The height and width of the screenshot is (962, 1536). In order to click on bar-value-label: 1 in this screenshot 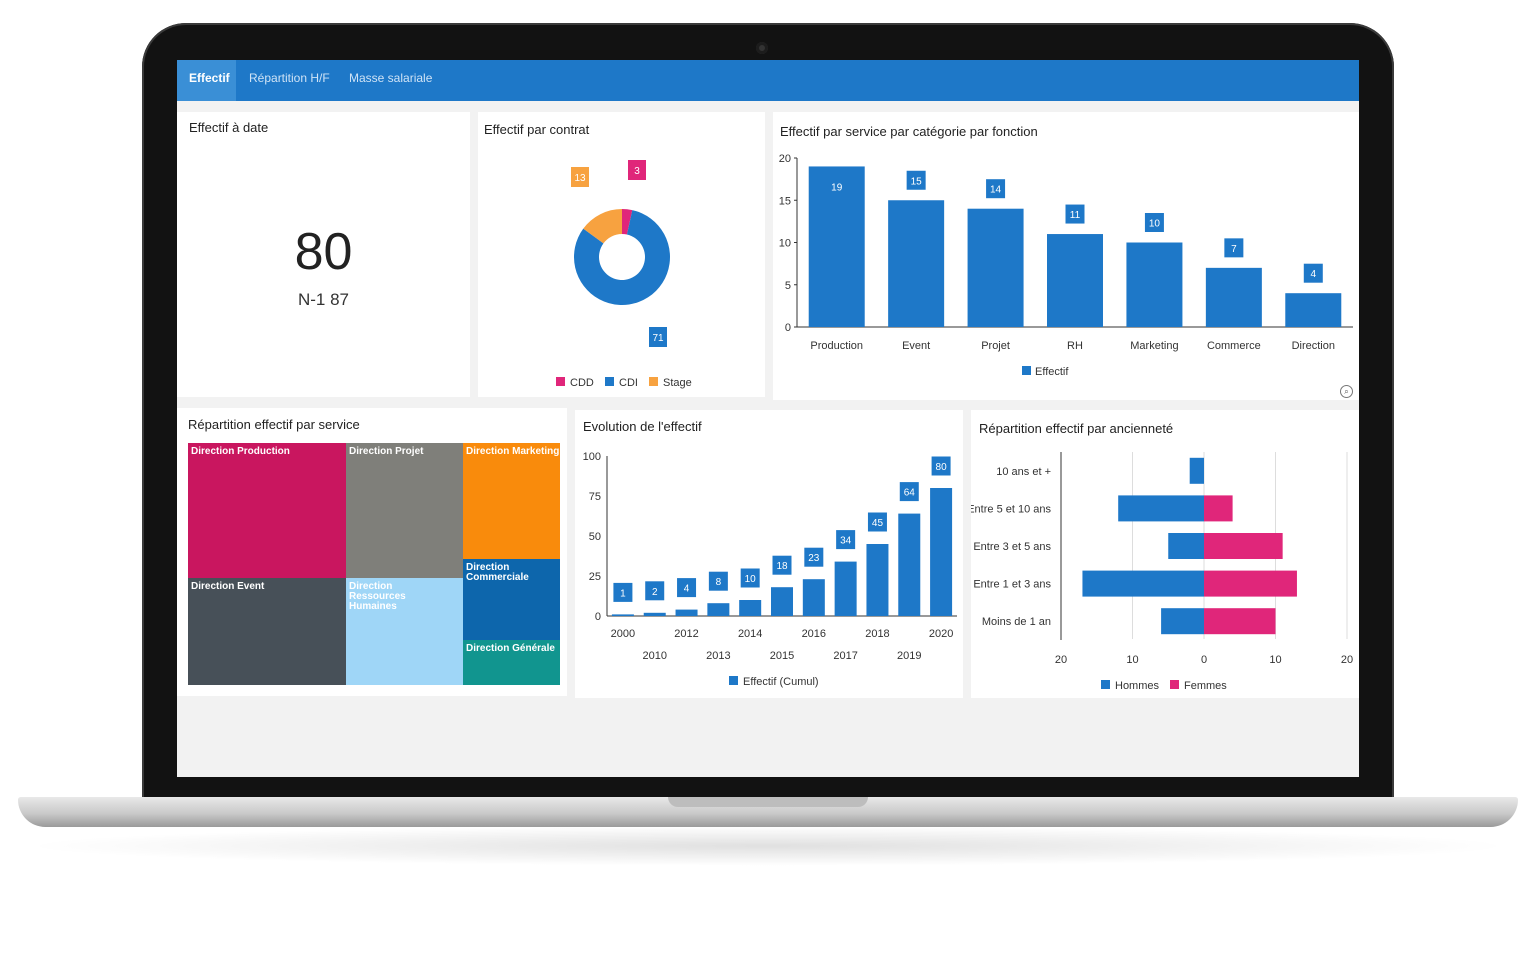, I will do `click(623, 593)`.